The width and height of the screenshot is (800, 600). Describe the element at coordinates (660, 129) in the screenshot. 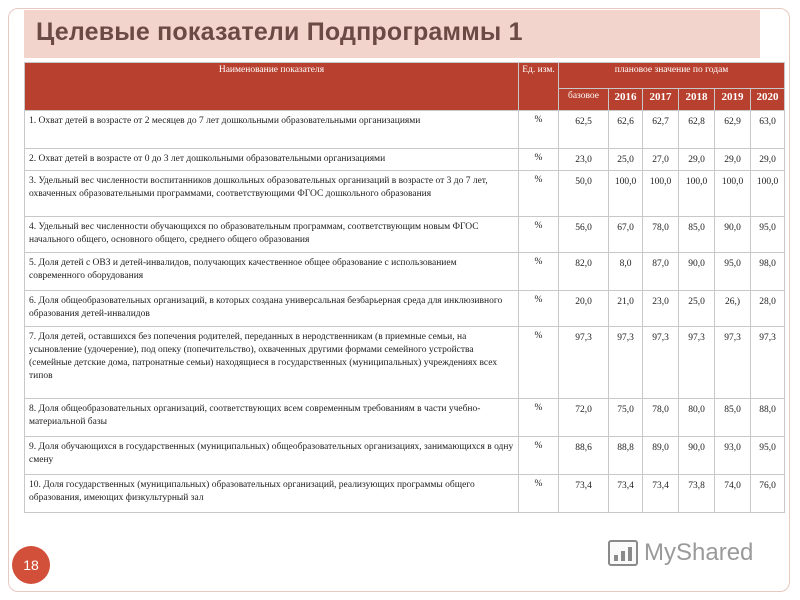

I see `year-value: 62,7` at that location.